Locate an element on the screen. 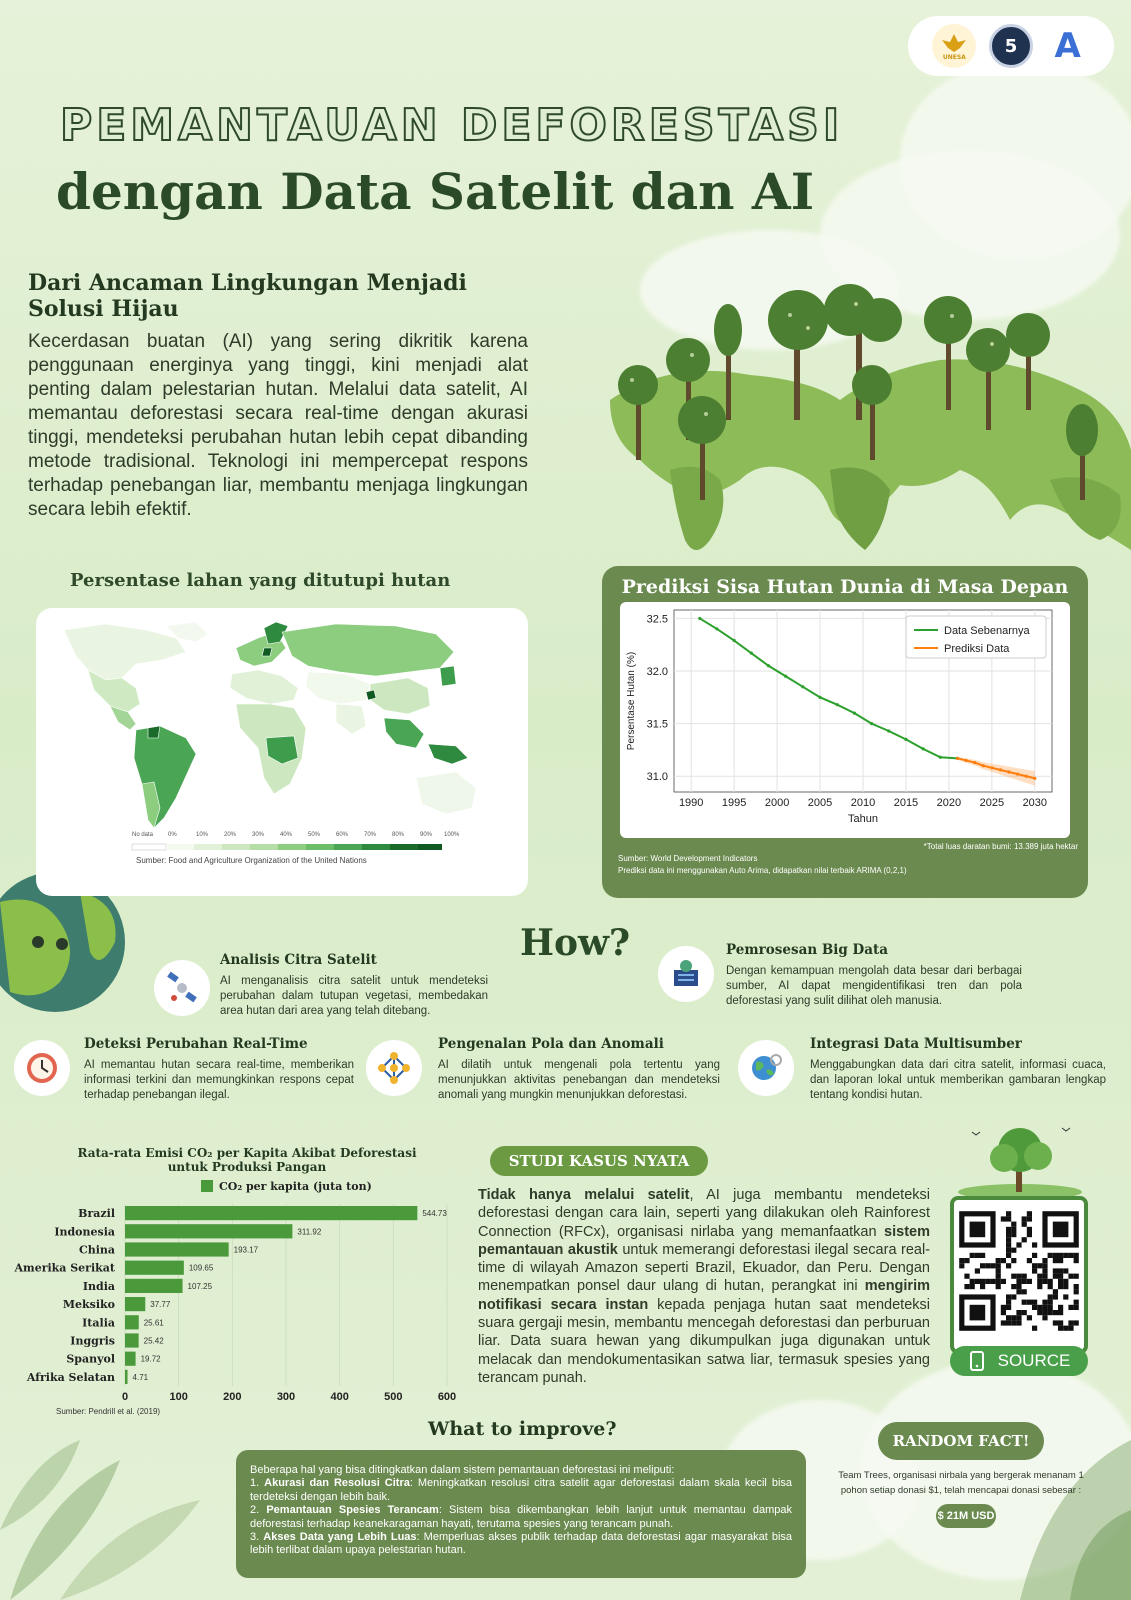 This screenshot has width=1131, height=1600. map-legend-label: 90% is located at coordinates (426, 835).